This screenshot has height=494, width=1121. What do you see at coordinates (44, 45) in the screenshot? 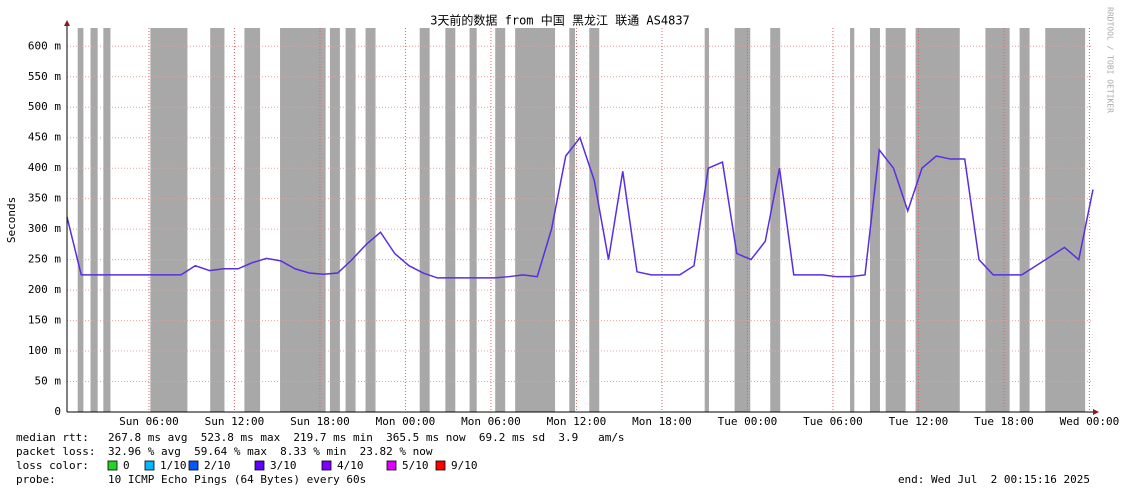
I see `y-tick-label: 600 m` at bounding box center [44, 45].